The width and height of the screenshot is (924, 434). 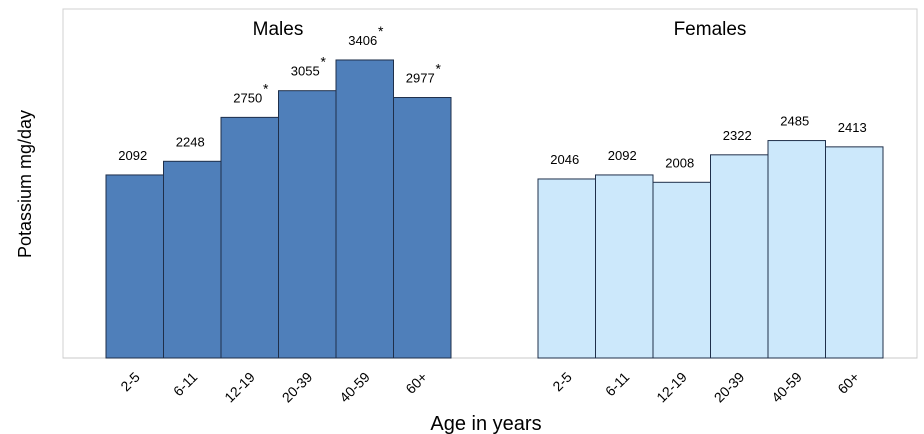 I want to click on value-label-males-2-5: 2092, so click(x=132, y=155).